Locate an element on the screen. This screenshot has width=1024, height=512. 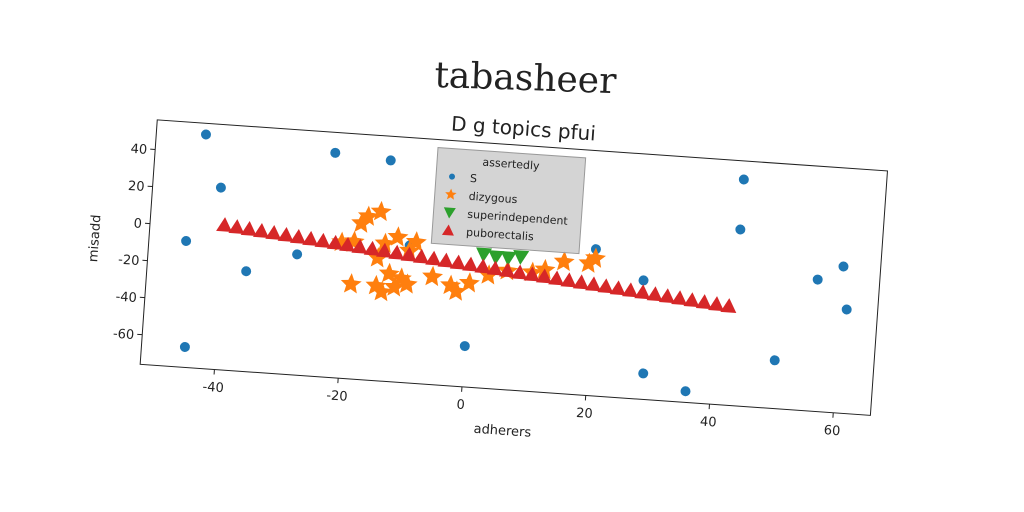
y-axis-label: misadd is located at coordinates (95, 238).